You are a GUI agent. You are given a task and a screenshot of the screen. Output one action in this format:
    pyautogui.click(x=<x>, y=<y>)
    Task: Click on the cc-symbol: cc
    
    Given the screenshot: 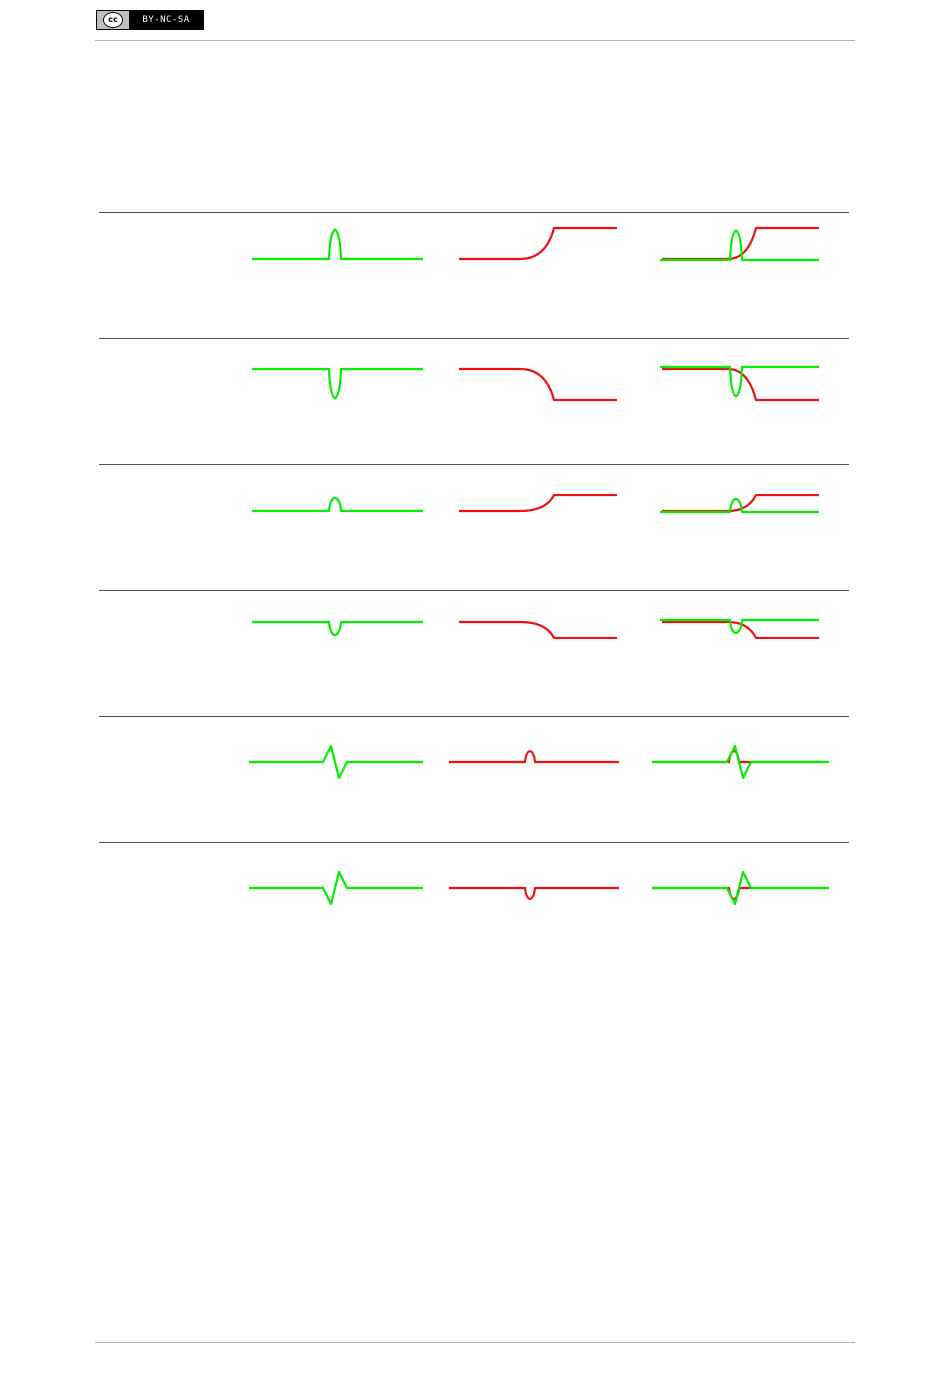 What is the action you would take?
    pyautogui.click(x=113, y=20)
    